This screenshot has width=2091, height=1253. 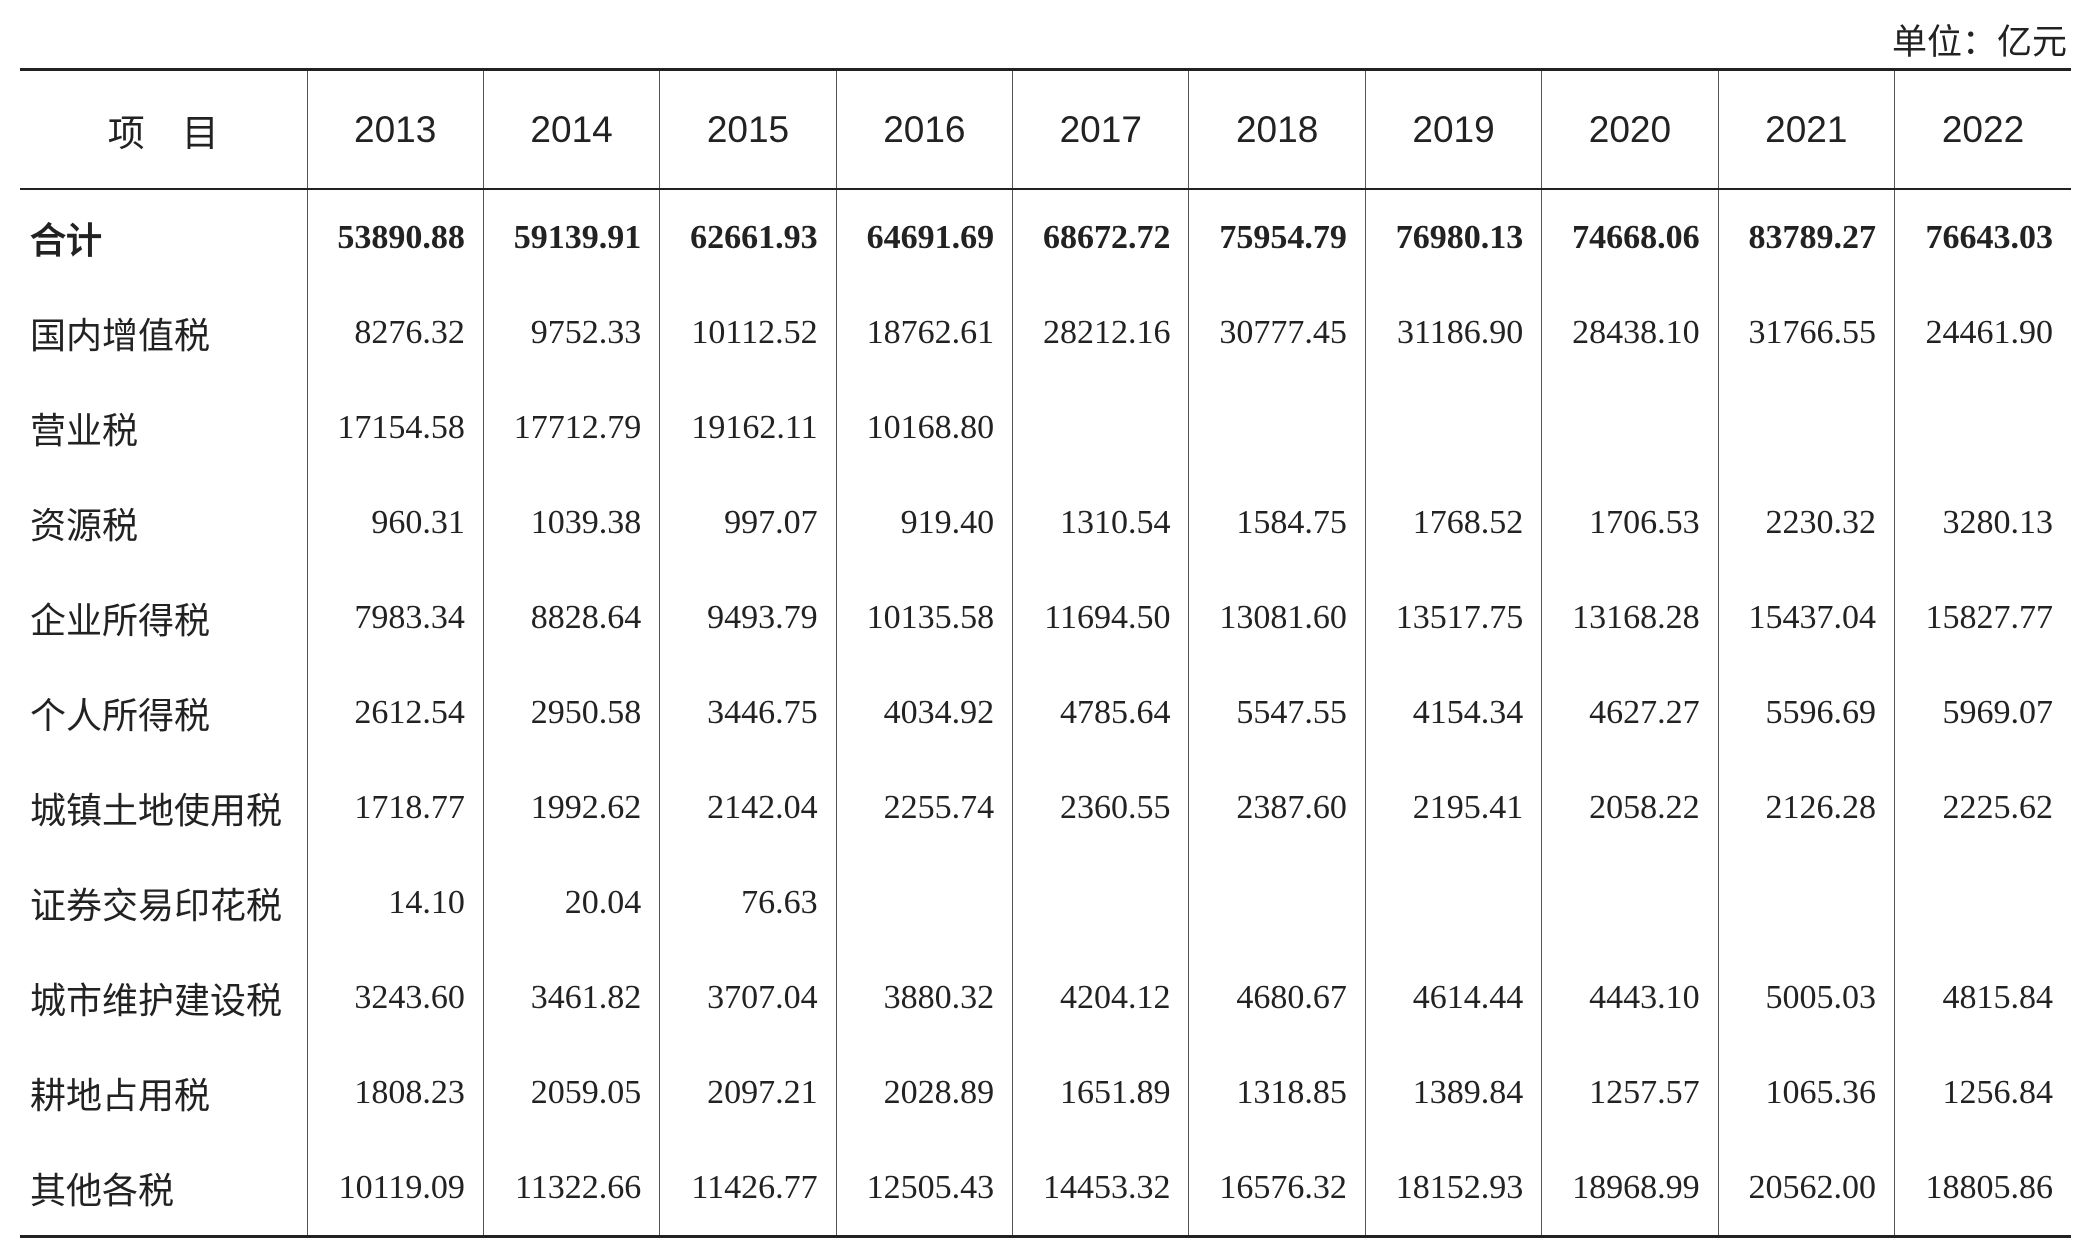 What do you see at coordinates (120, 335) in the screenshot?
I see `row-label: 国内增值税` at bounding box center [120, 335].